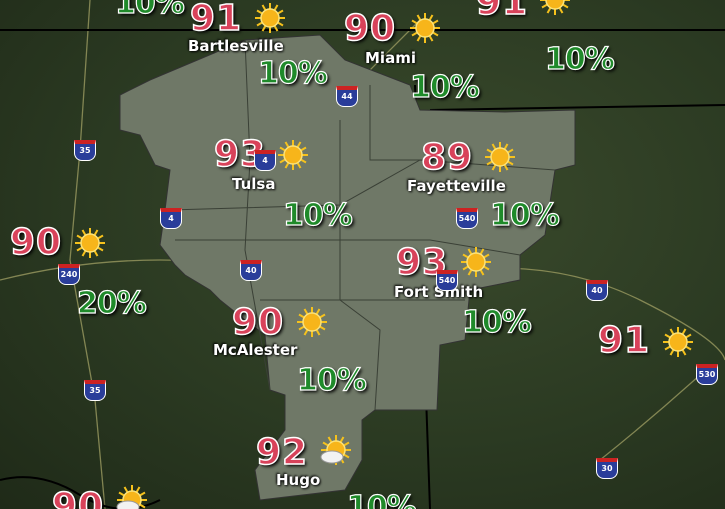  I want to click on highway-shield: 240, so click(69, 274).